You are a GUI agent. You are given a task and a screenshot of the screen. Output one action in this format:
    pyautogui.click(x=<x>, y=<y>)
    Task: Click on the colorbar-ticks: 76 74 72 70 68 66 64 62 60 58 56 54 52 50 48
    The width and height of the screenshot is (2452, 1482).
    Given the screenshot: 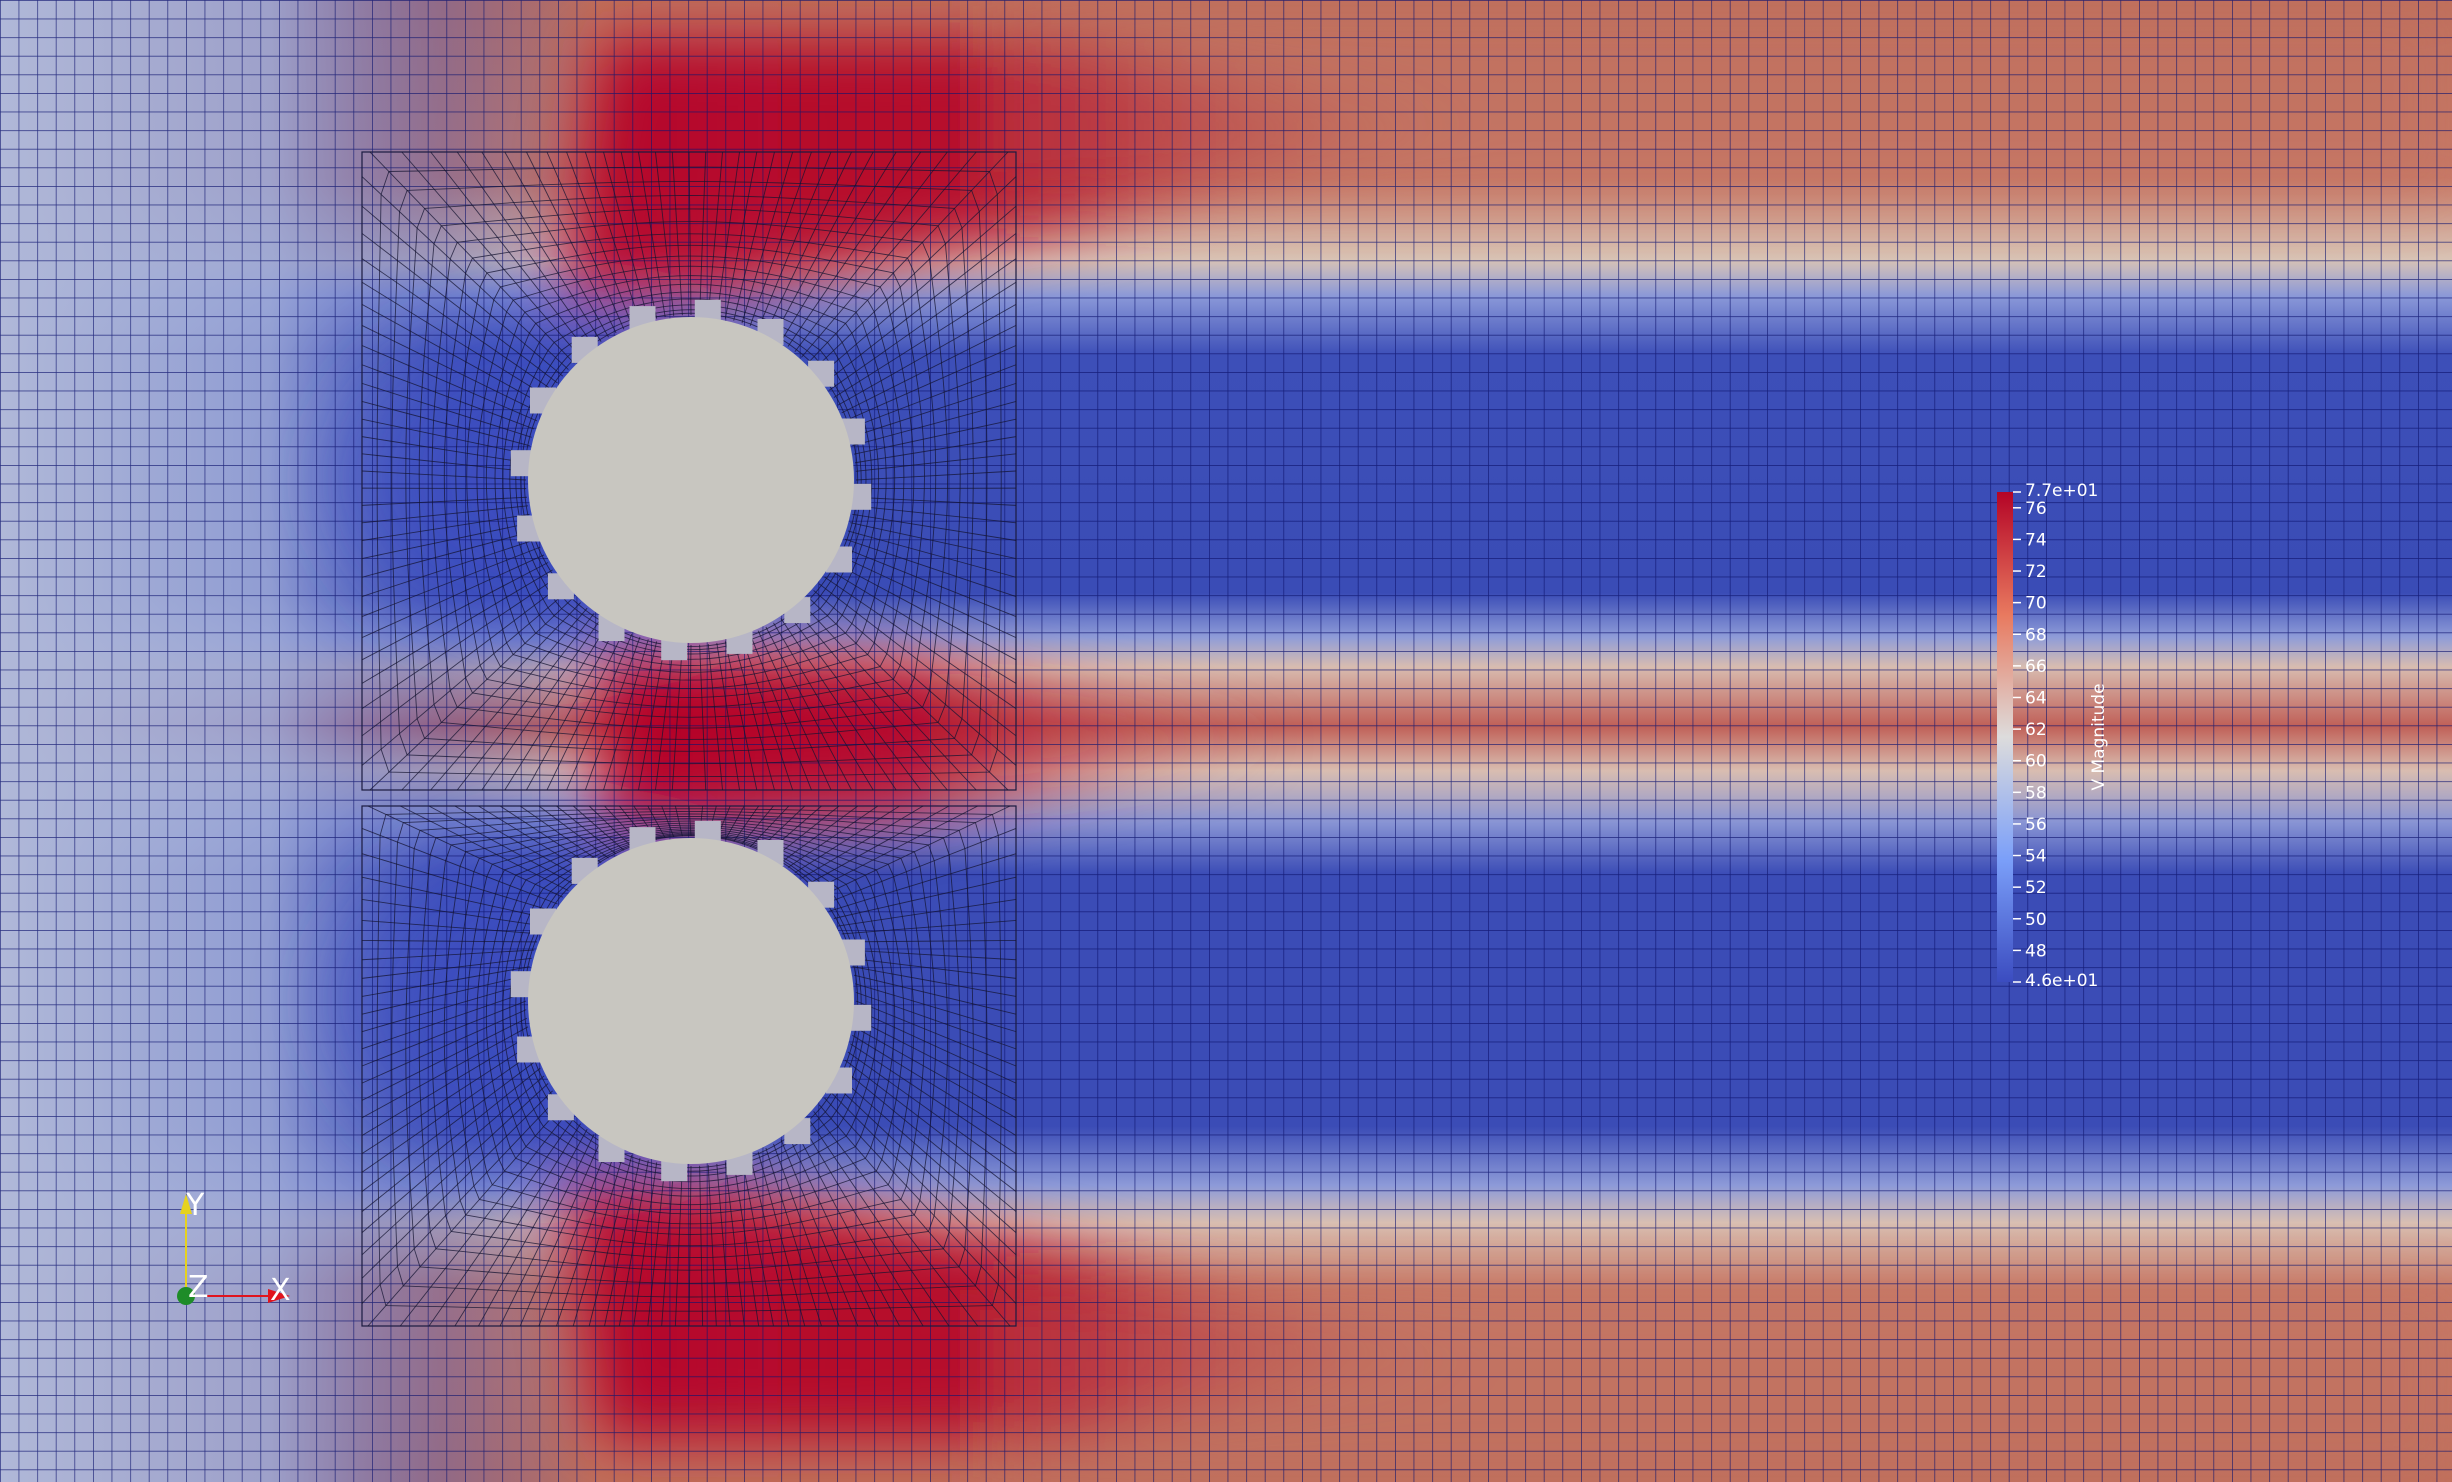 What is the action you would take?
    pyautogui.click(x=2030, y=737)
    